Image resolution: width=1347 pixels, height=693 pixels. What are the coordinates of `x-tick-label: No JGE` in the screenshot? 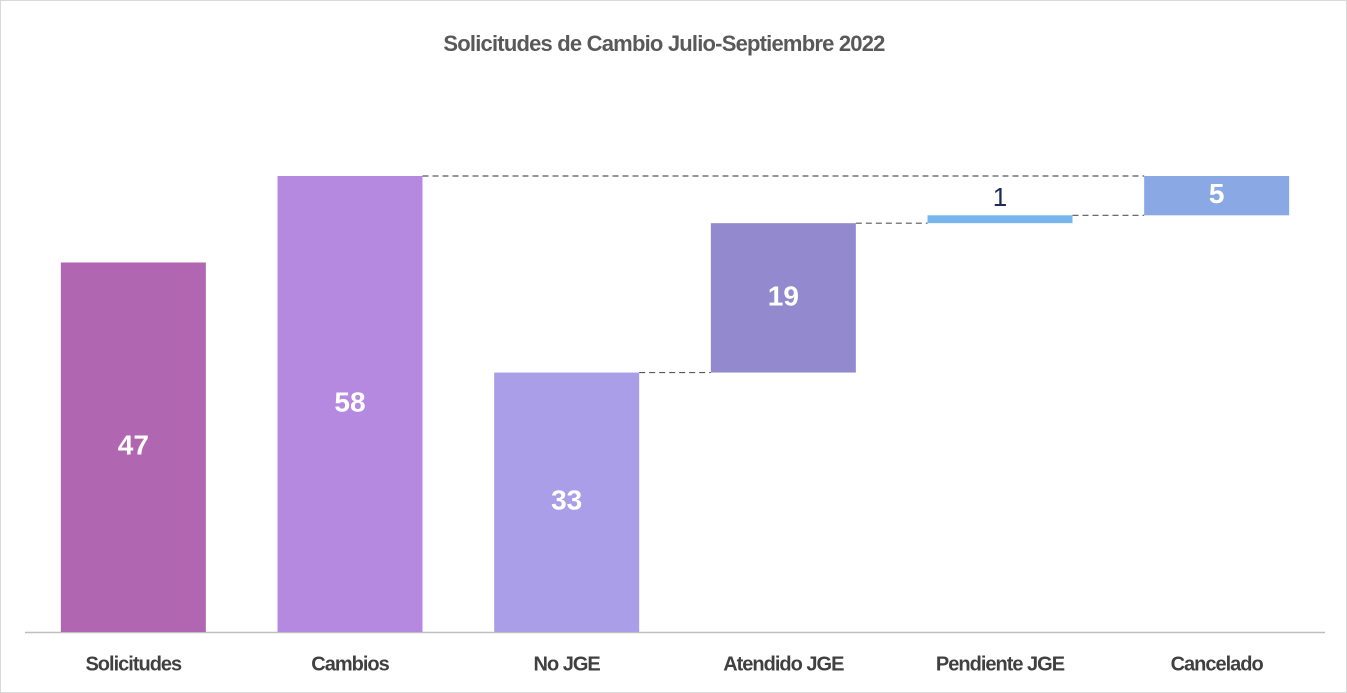 It's located at (567, 664).